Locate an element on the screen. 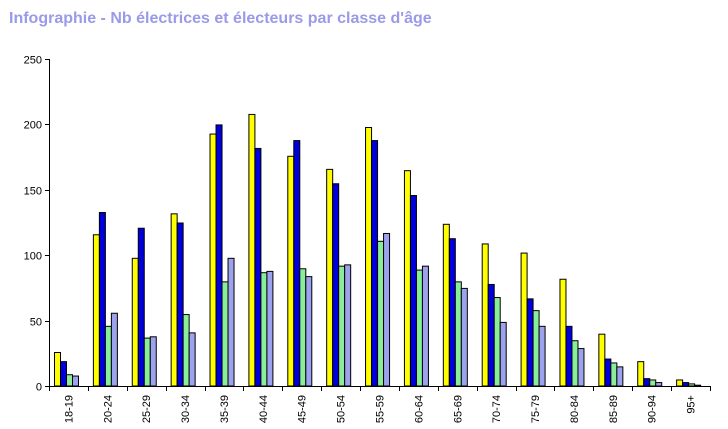 The height and width of the screenshot is (429, 728). bar-60-64-s3 is located at coordinates (419, 328).